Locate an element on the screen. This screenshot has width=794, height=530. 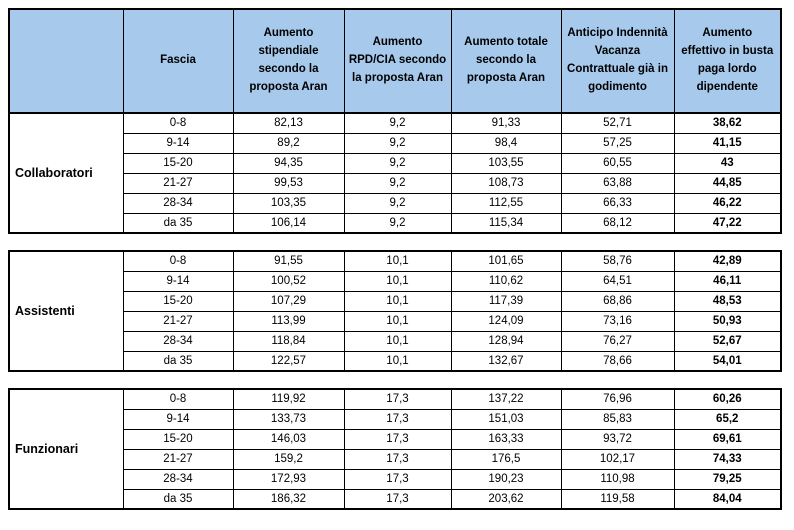
value-cell: 54,01 is located at coordinates (727, 361).